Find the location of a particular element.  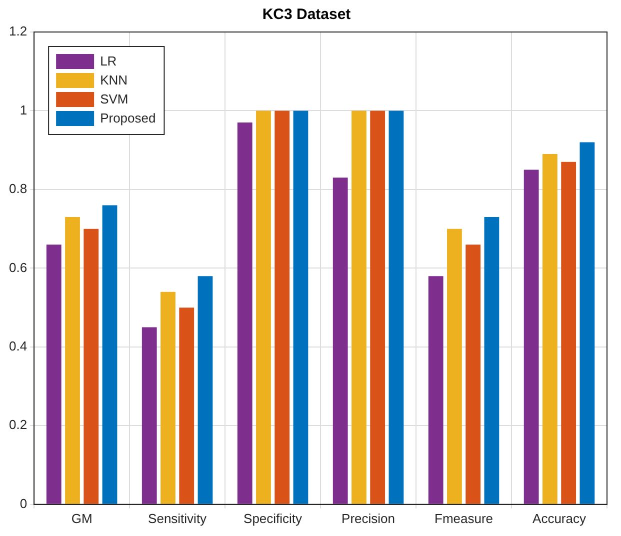

legend-label: LR is located at coordinates (108, 61).